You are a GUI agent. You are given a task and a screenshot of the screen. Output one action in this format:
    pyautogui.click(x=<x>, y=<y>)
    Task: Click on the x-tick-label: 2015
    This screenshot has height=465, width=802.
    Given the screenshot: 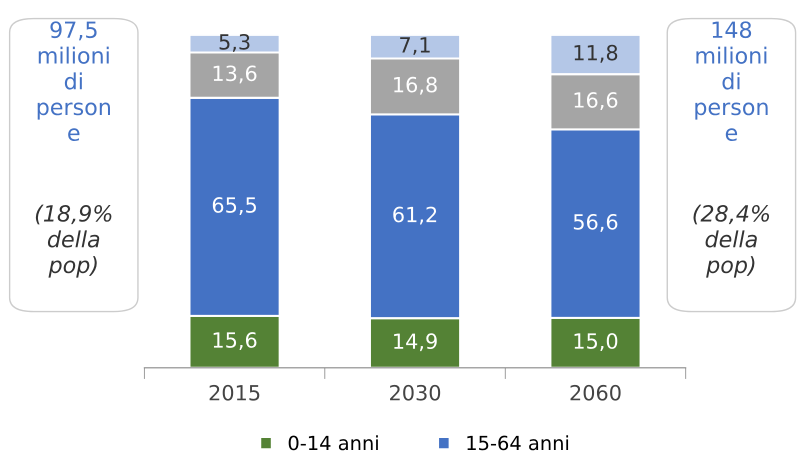 What is the action you would take?
    pyautogui.click(x=235, y=392)
    